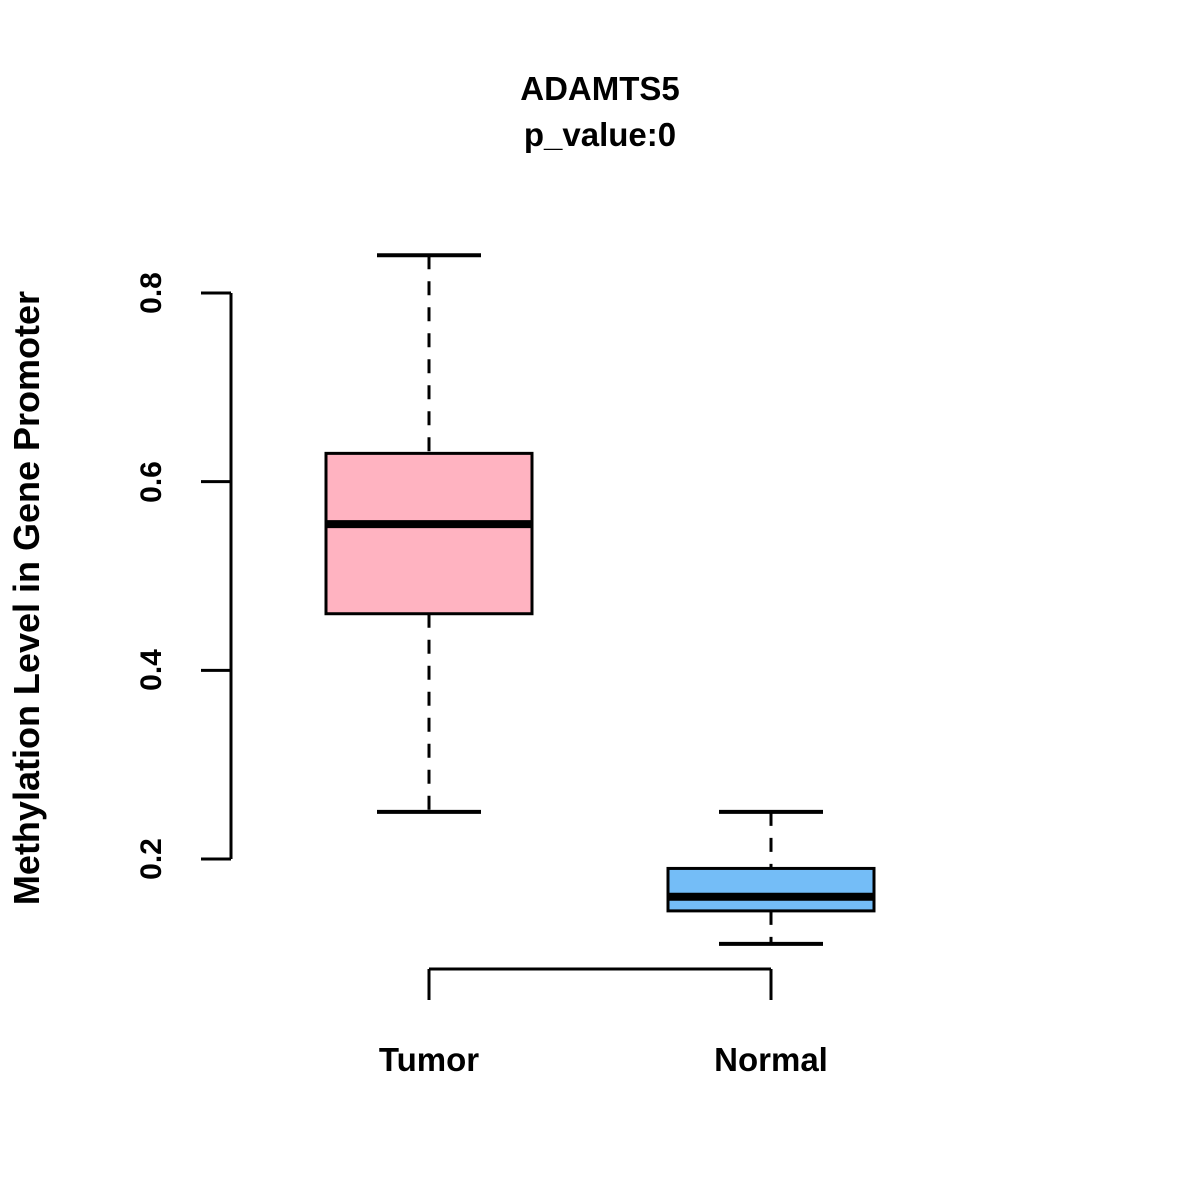  What do you see at coordinates (600, 134) in the screenshot?
I see `chart-subtitle: p_value:0` at bounding box center [600, 134].